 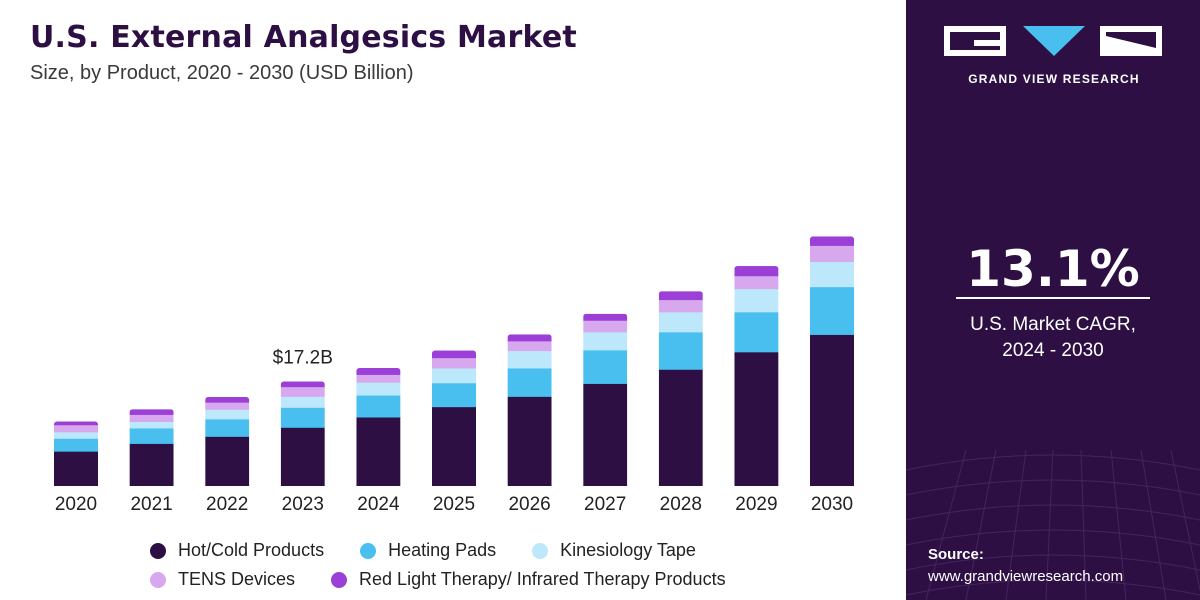 What do you see at coordinates (378, 504) in the screenshot?
I see `x-tick-label-2024: 2024` at bounding box center [378, 504].